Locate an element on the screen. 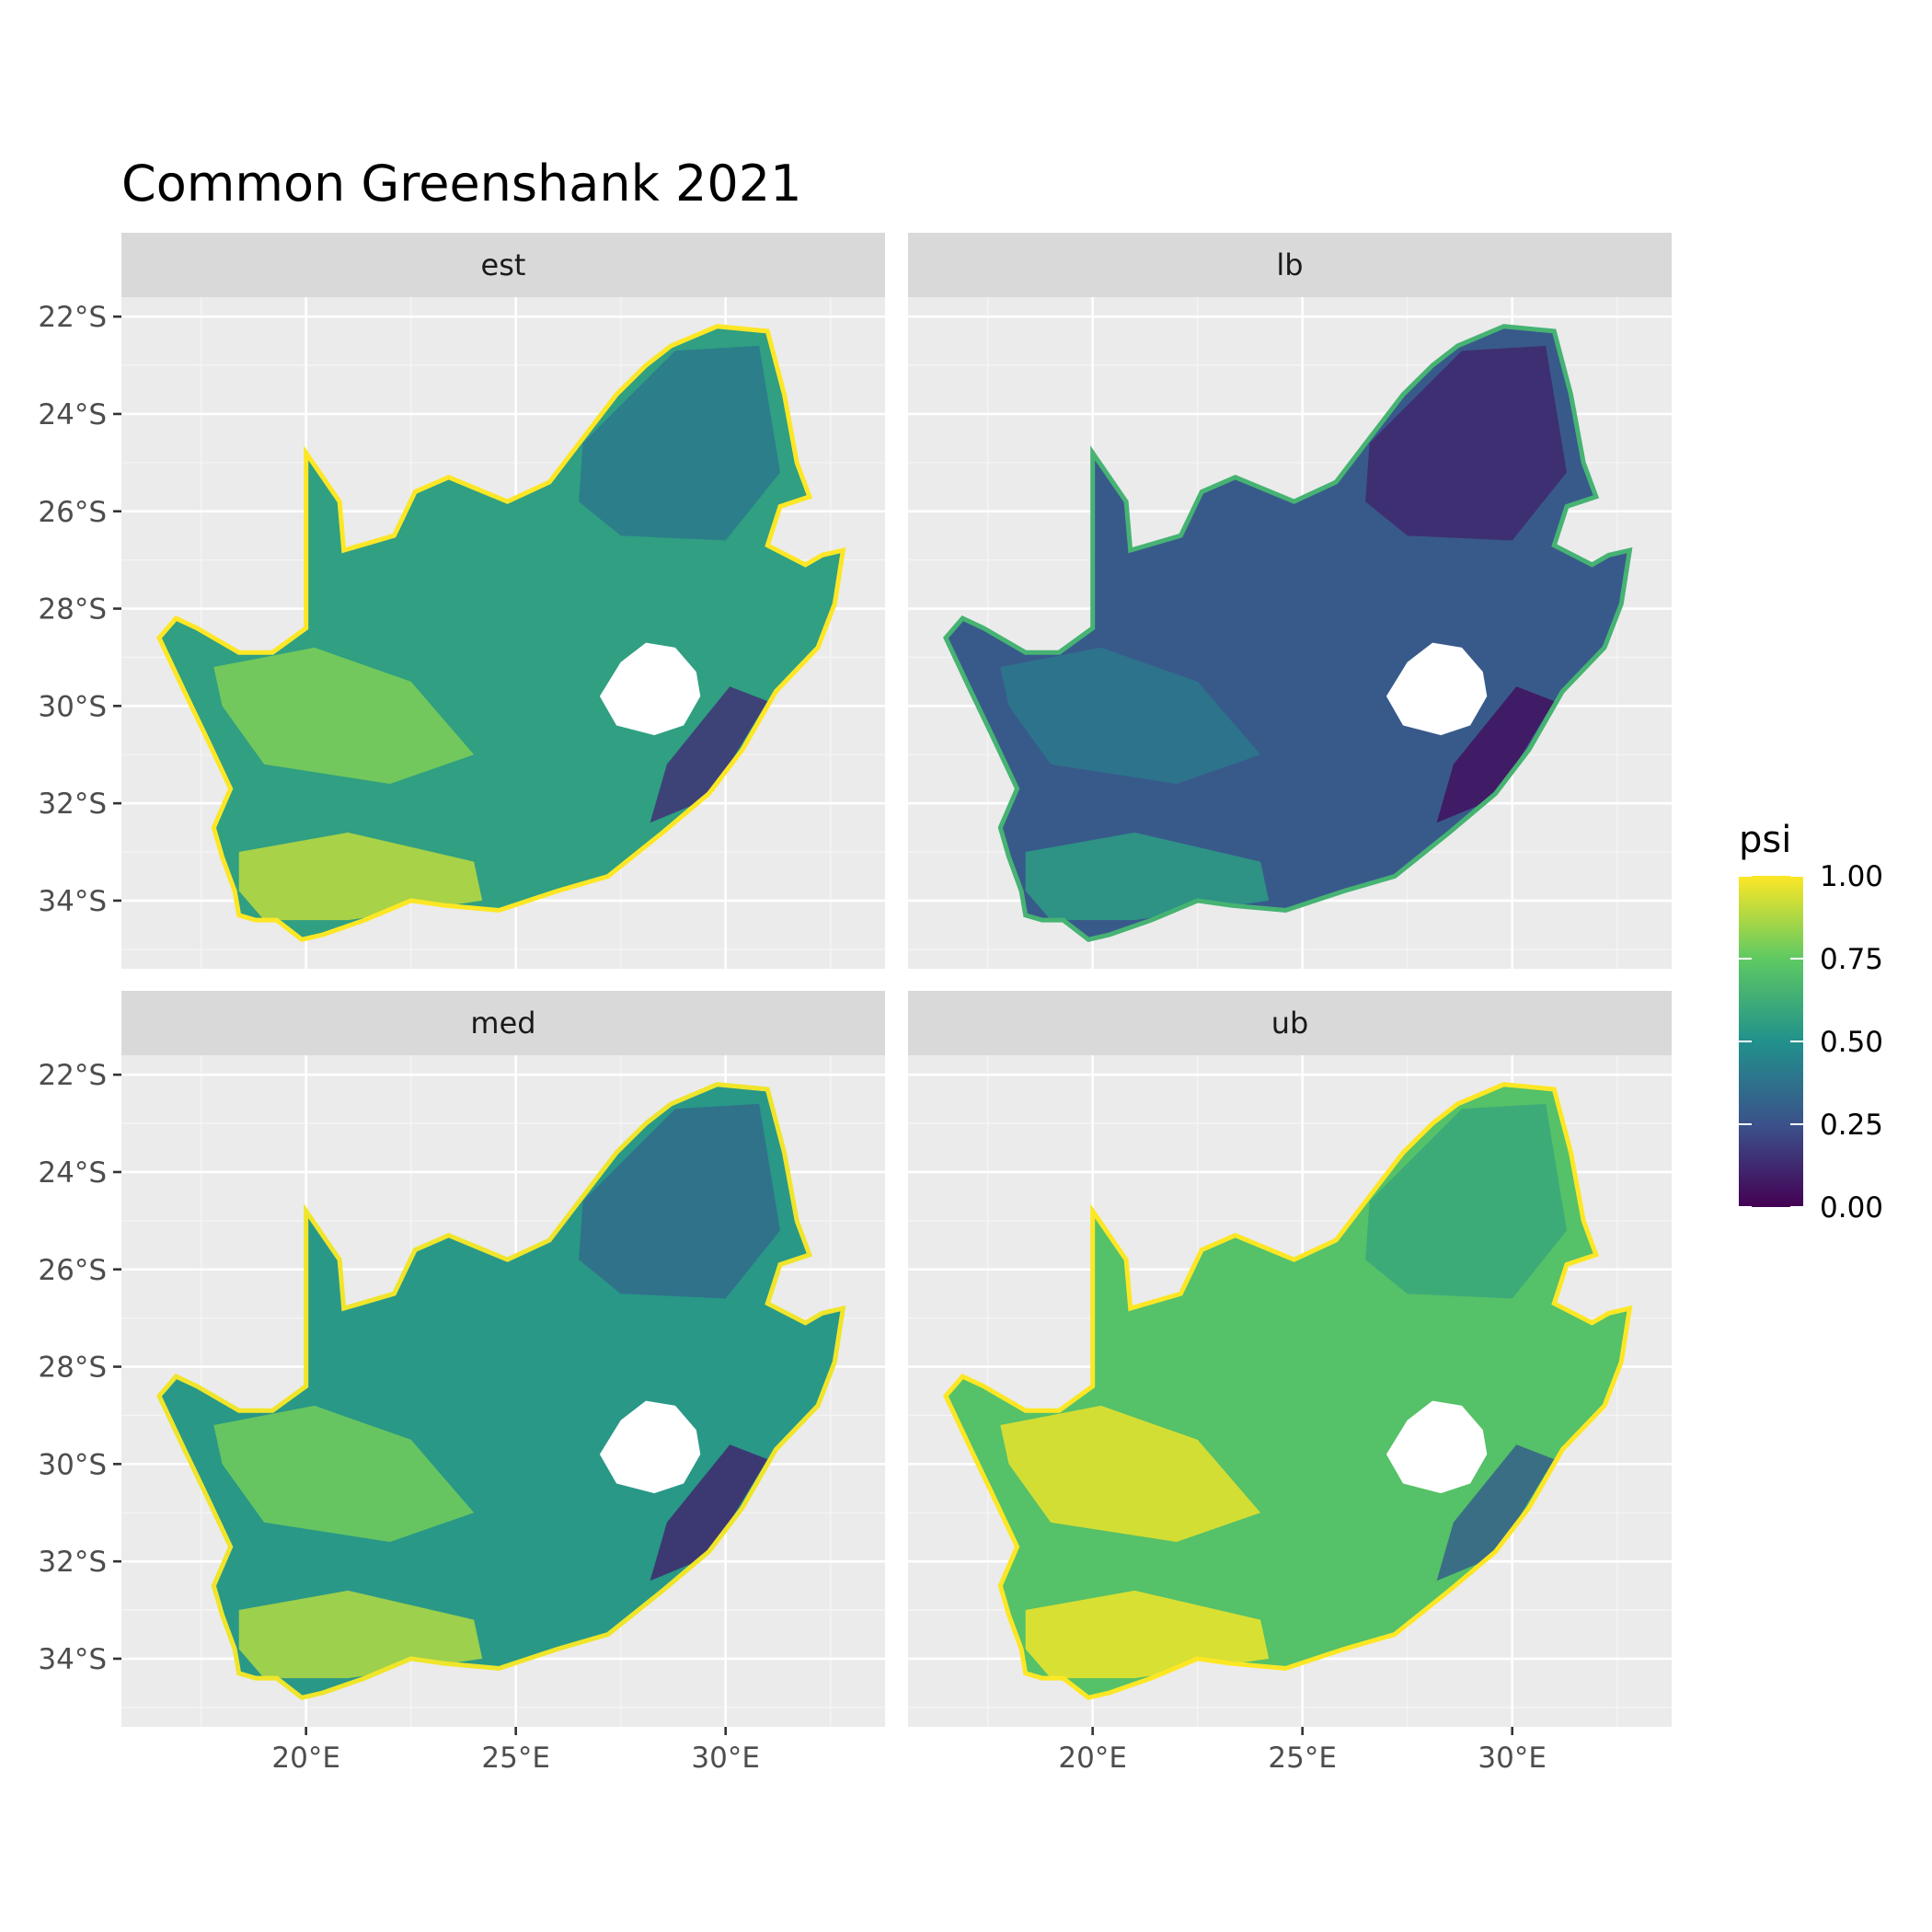 The width and height of the screenshot is (1932, 1932). chart-title: Common Greenshank 2021 is located at coordinates (461, 184).